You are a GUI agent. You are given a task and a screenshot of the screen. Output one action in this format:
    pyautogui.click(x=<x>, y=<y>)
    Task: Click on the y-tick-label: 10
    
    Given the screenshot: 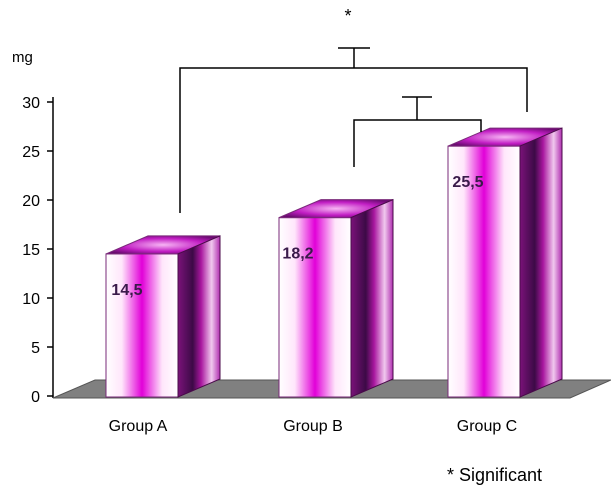 What is the action you would take?
    pyautogui.click(x=31, y=299)
    